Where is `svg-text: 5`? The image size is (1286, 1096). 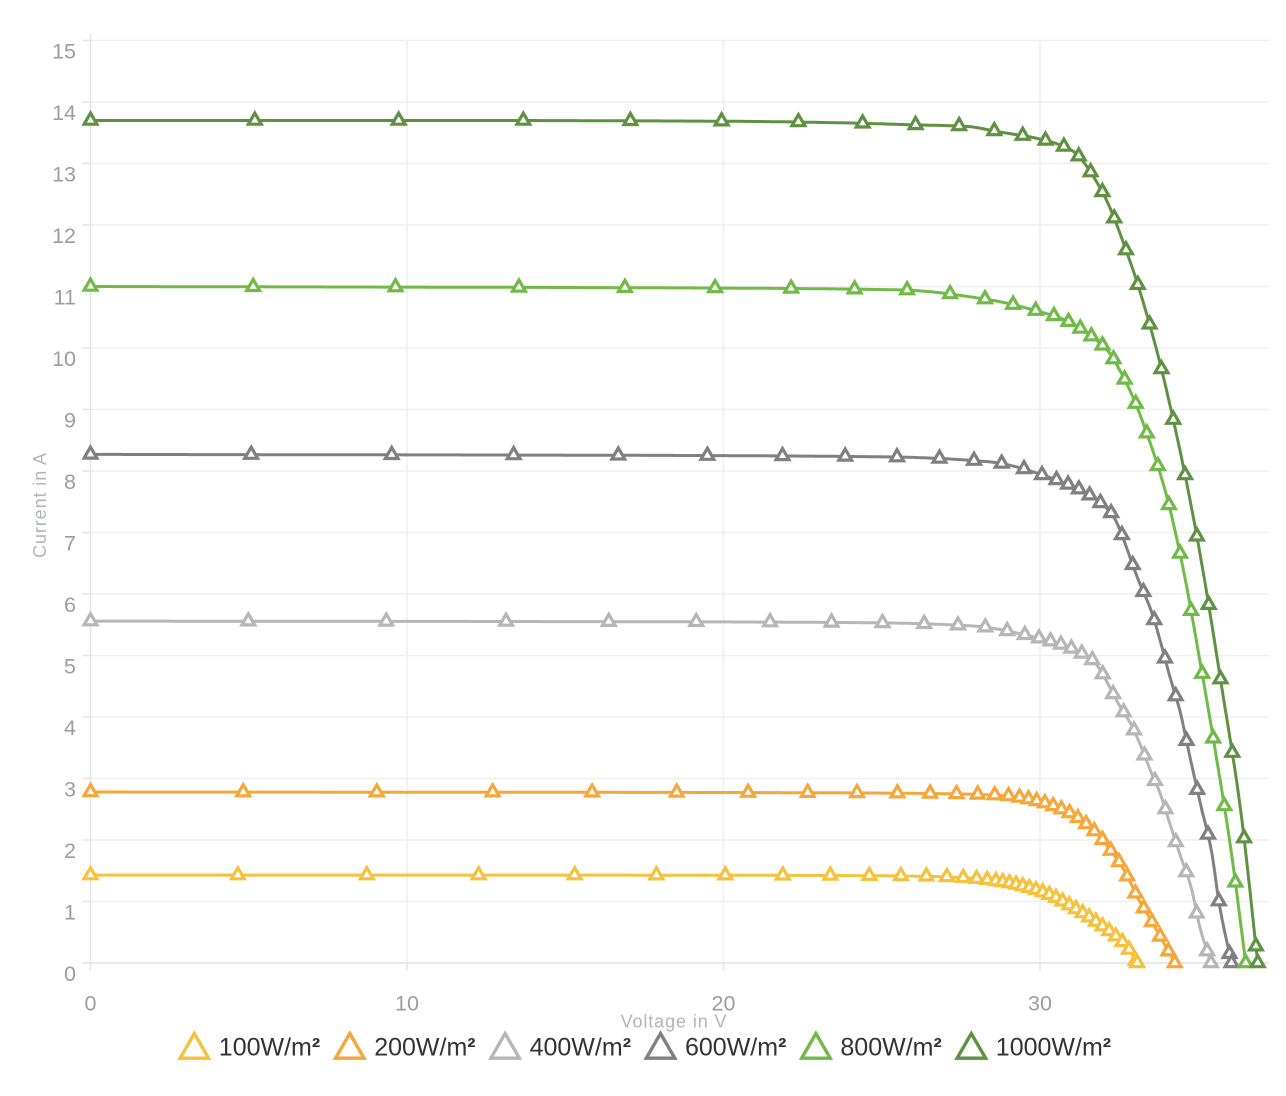 svg-text: 5 is located at coordinates (70, 667).